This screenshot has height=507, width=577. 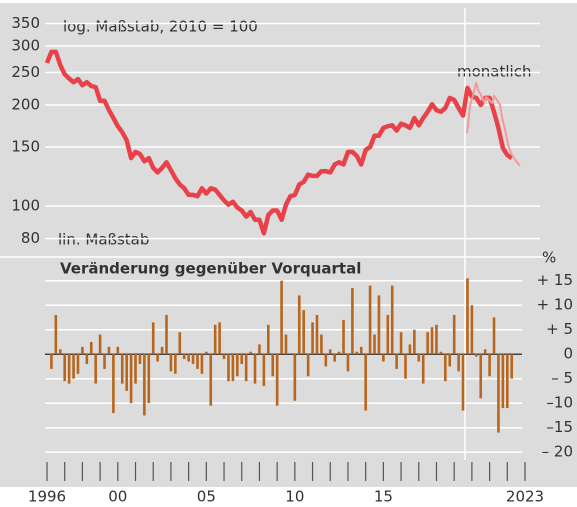 What do you see at coordinates (25, 146) in the screenshot?
I see `y-tick-label: 150` at bounding box center [25, 146].